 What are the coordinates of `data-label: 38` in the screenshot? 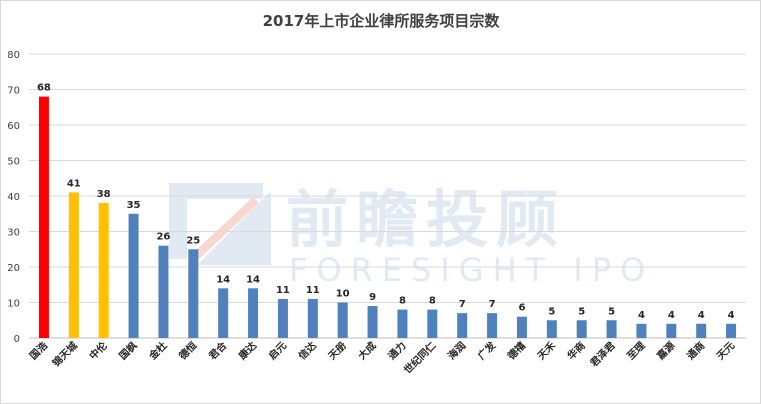 It's located at (104, 194).